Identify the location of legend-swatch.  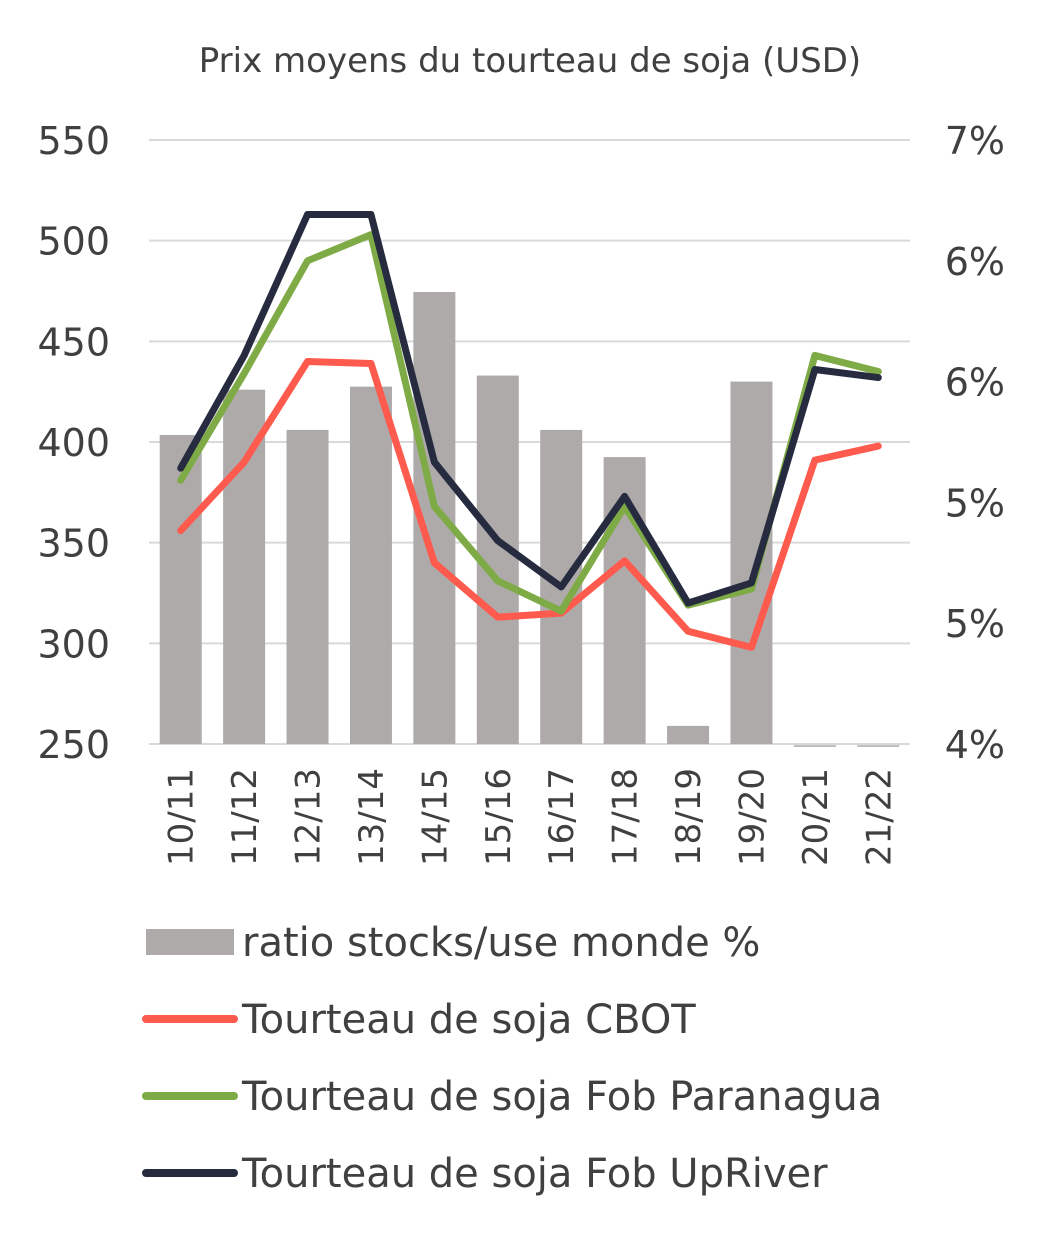
(190, 942).